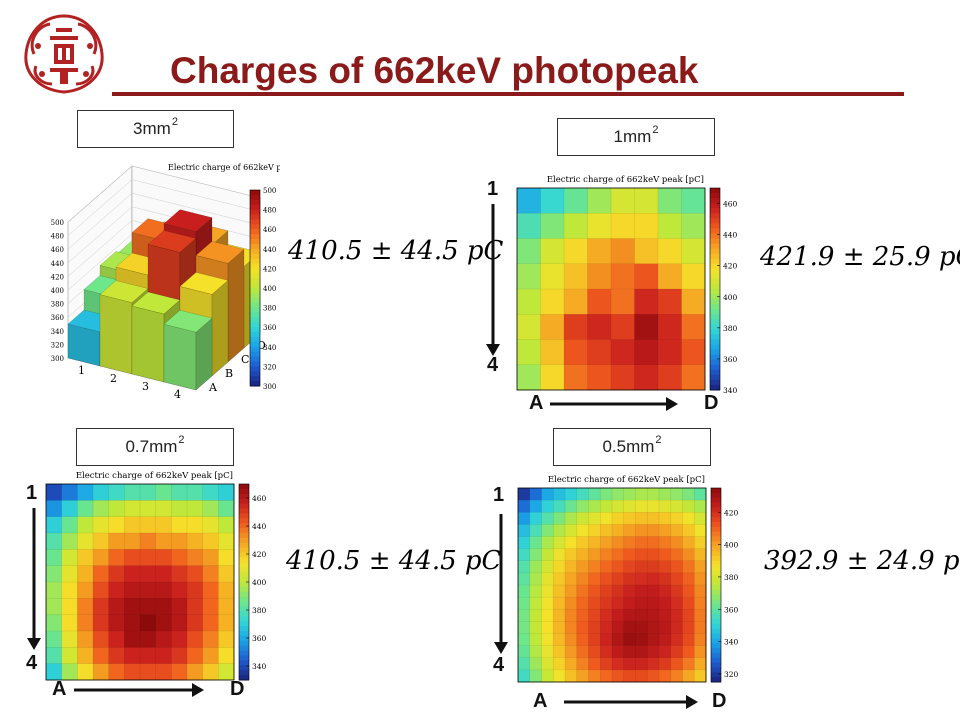  What do you see at coordinates (236, 305) in the screenshot?
I see `bar-face-right` at bounding box center [236, 305].